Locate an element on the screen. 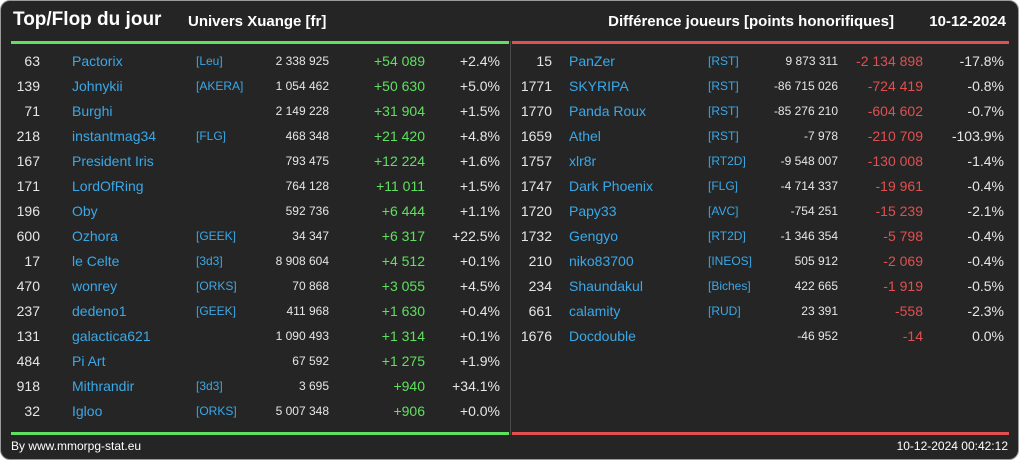 This screenshot has height=460, width=1019. percent-change: +4.5% is located at coordinates (479, 286).